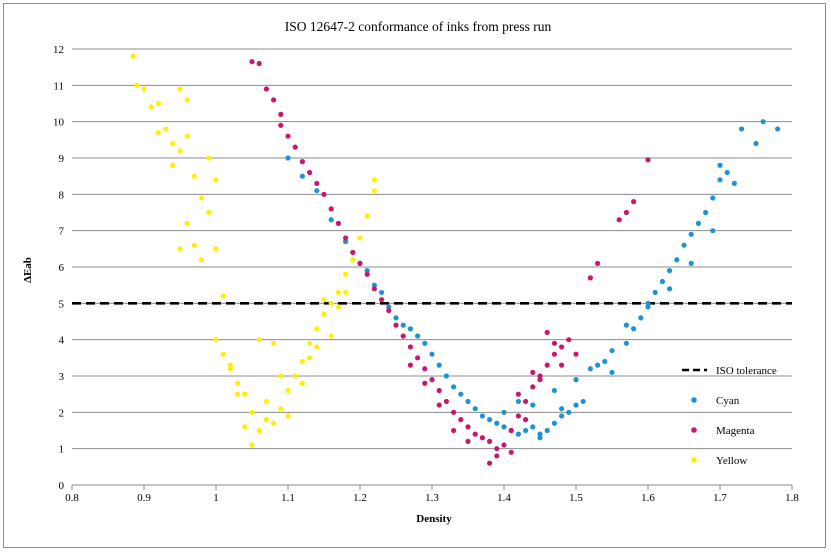  What do you see at coordinates (62, 486) in the screenshot?
I see `y-tick-label: 0` at bounding box center [62, 486].